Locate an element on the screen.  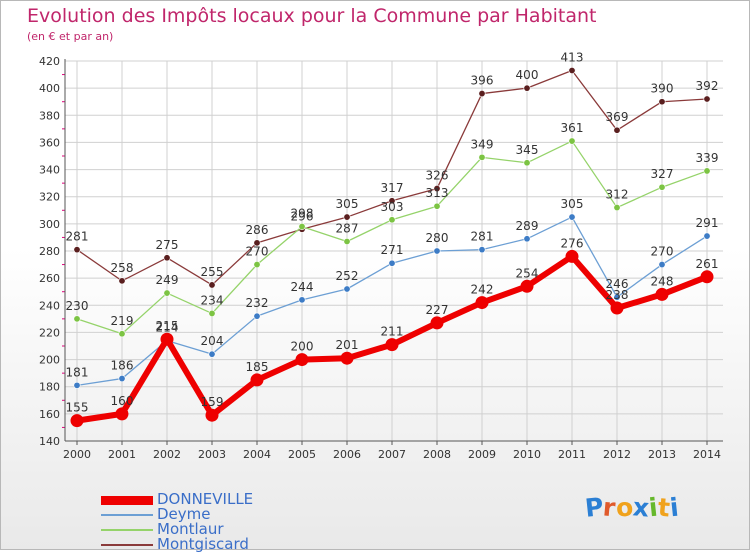
data-label: 390 is located at coordinates (662, 89).